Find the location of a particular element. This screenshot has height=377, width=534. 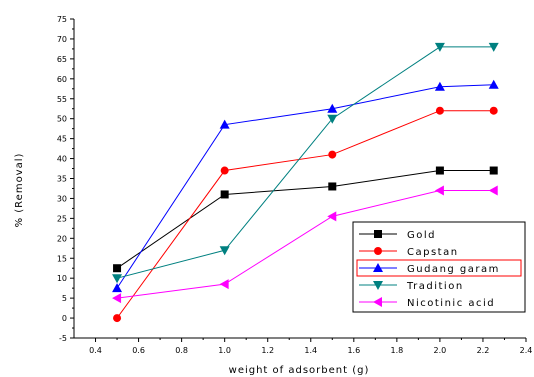

legend-highlight is located at coordinates (439, 268).